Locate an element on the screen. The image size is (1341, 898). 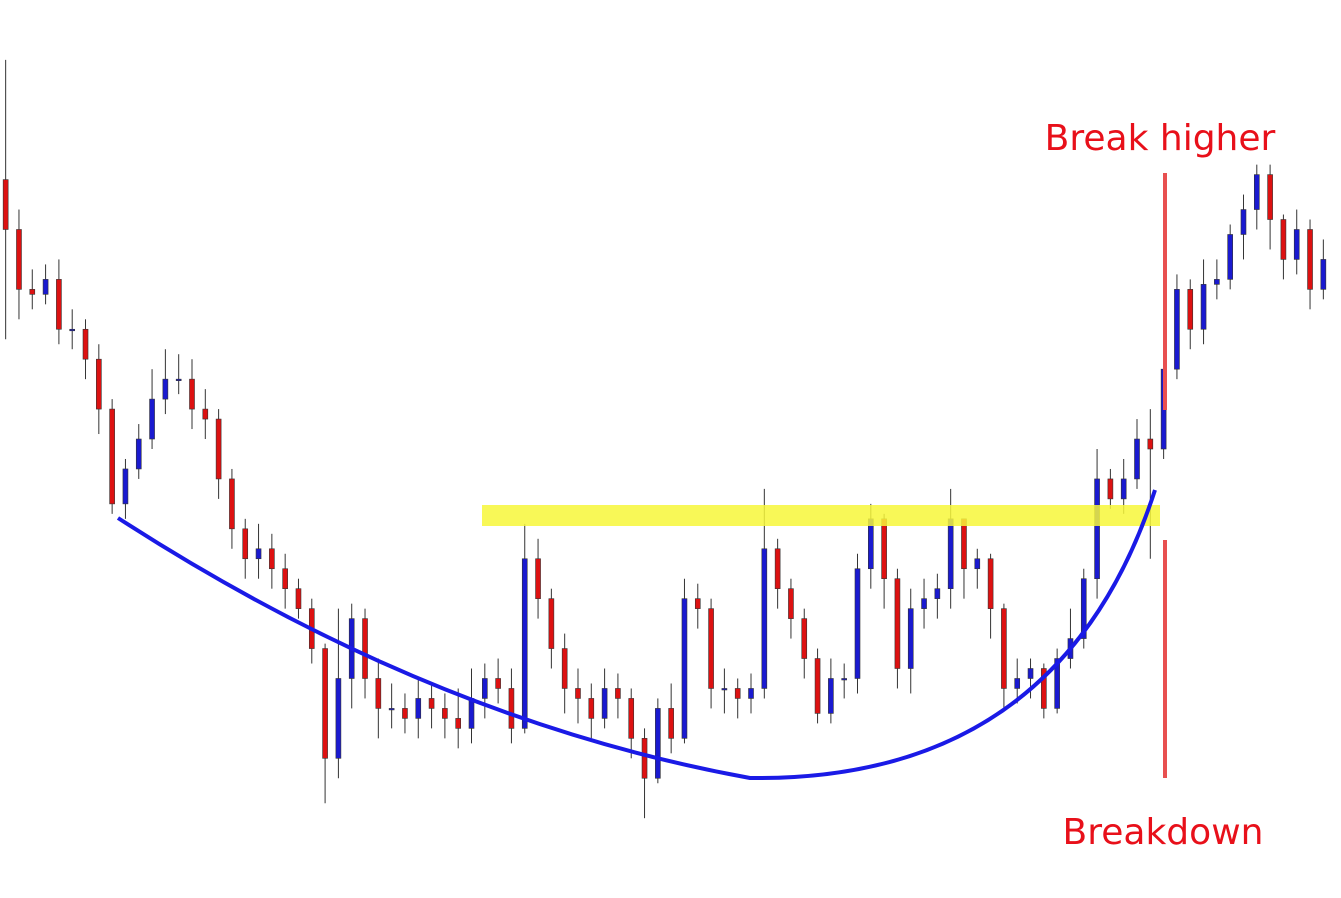
annotation: Break higher is located at coordinates (1160, 138).